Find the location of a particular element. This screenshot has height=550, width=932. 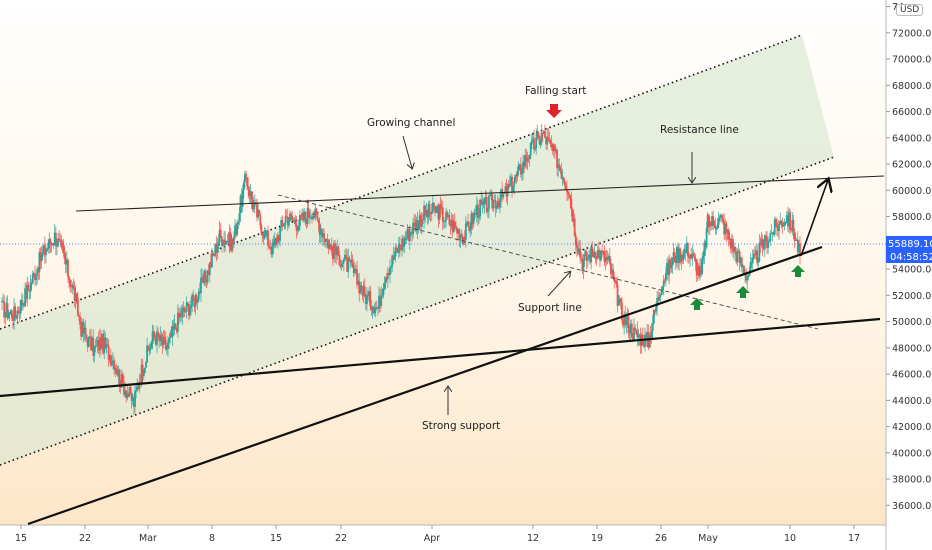

resistance-line is located at coordinates (480, 193).